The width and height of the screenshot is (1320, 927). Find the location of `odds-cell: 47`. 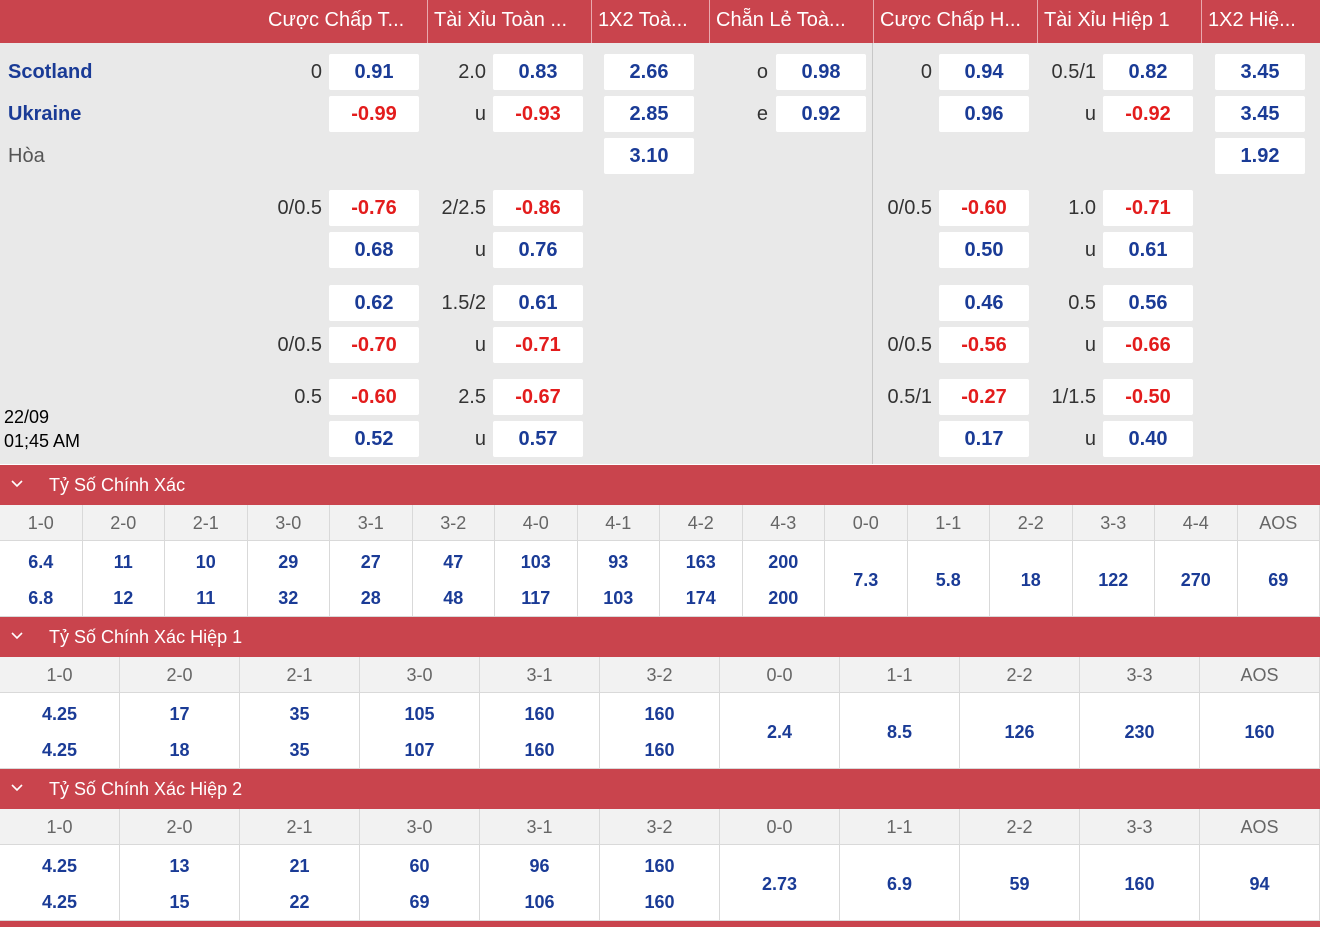

odds-cell: 47 is located at coordinates (453, 562).